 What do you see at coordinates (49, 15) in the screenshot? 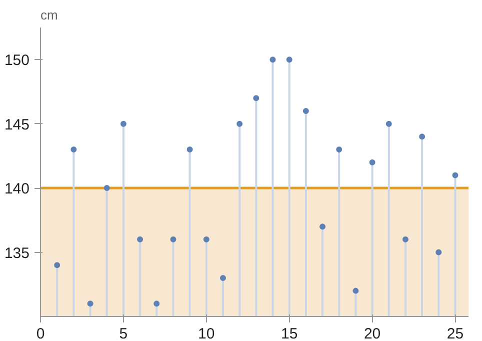
I see `y-axis-title: cm` at bounding box center [49, 15].